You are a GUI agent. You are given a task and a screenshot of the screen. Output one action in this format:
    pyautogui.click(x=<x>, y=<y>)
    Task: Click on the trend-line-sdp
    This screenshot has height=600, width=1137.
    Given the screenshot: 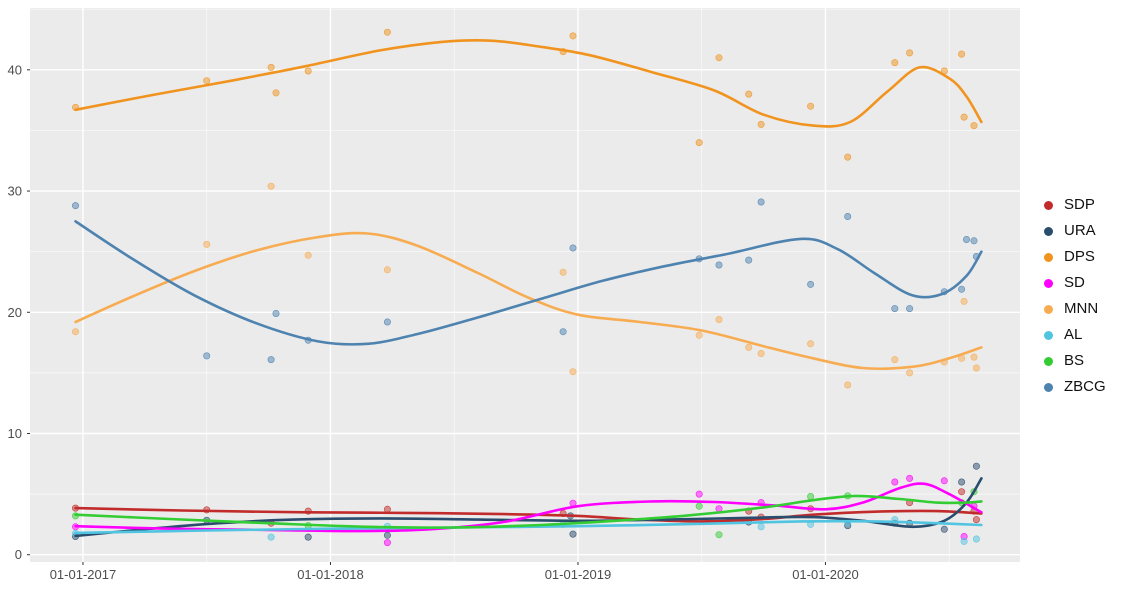 What is the action you would take?
    pyautogui.click(x=528, y=514)
    